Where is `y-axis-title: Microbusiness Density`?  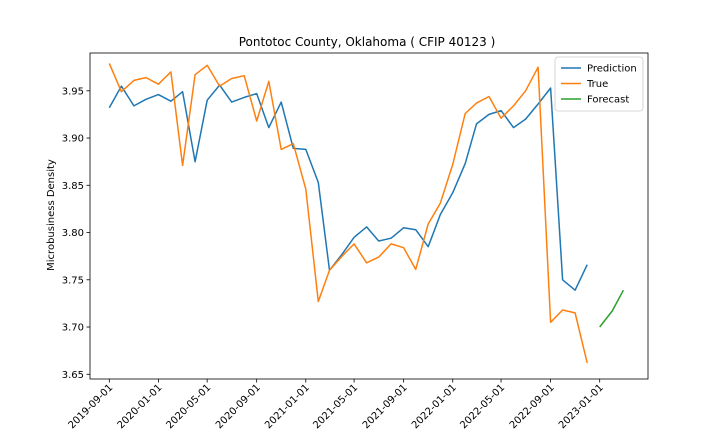
y-axis-title: Microbusiness Density is located at coordinates (51, 215).